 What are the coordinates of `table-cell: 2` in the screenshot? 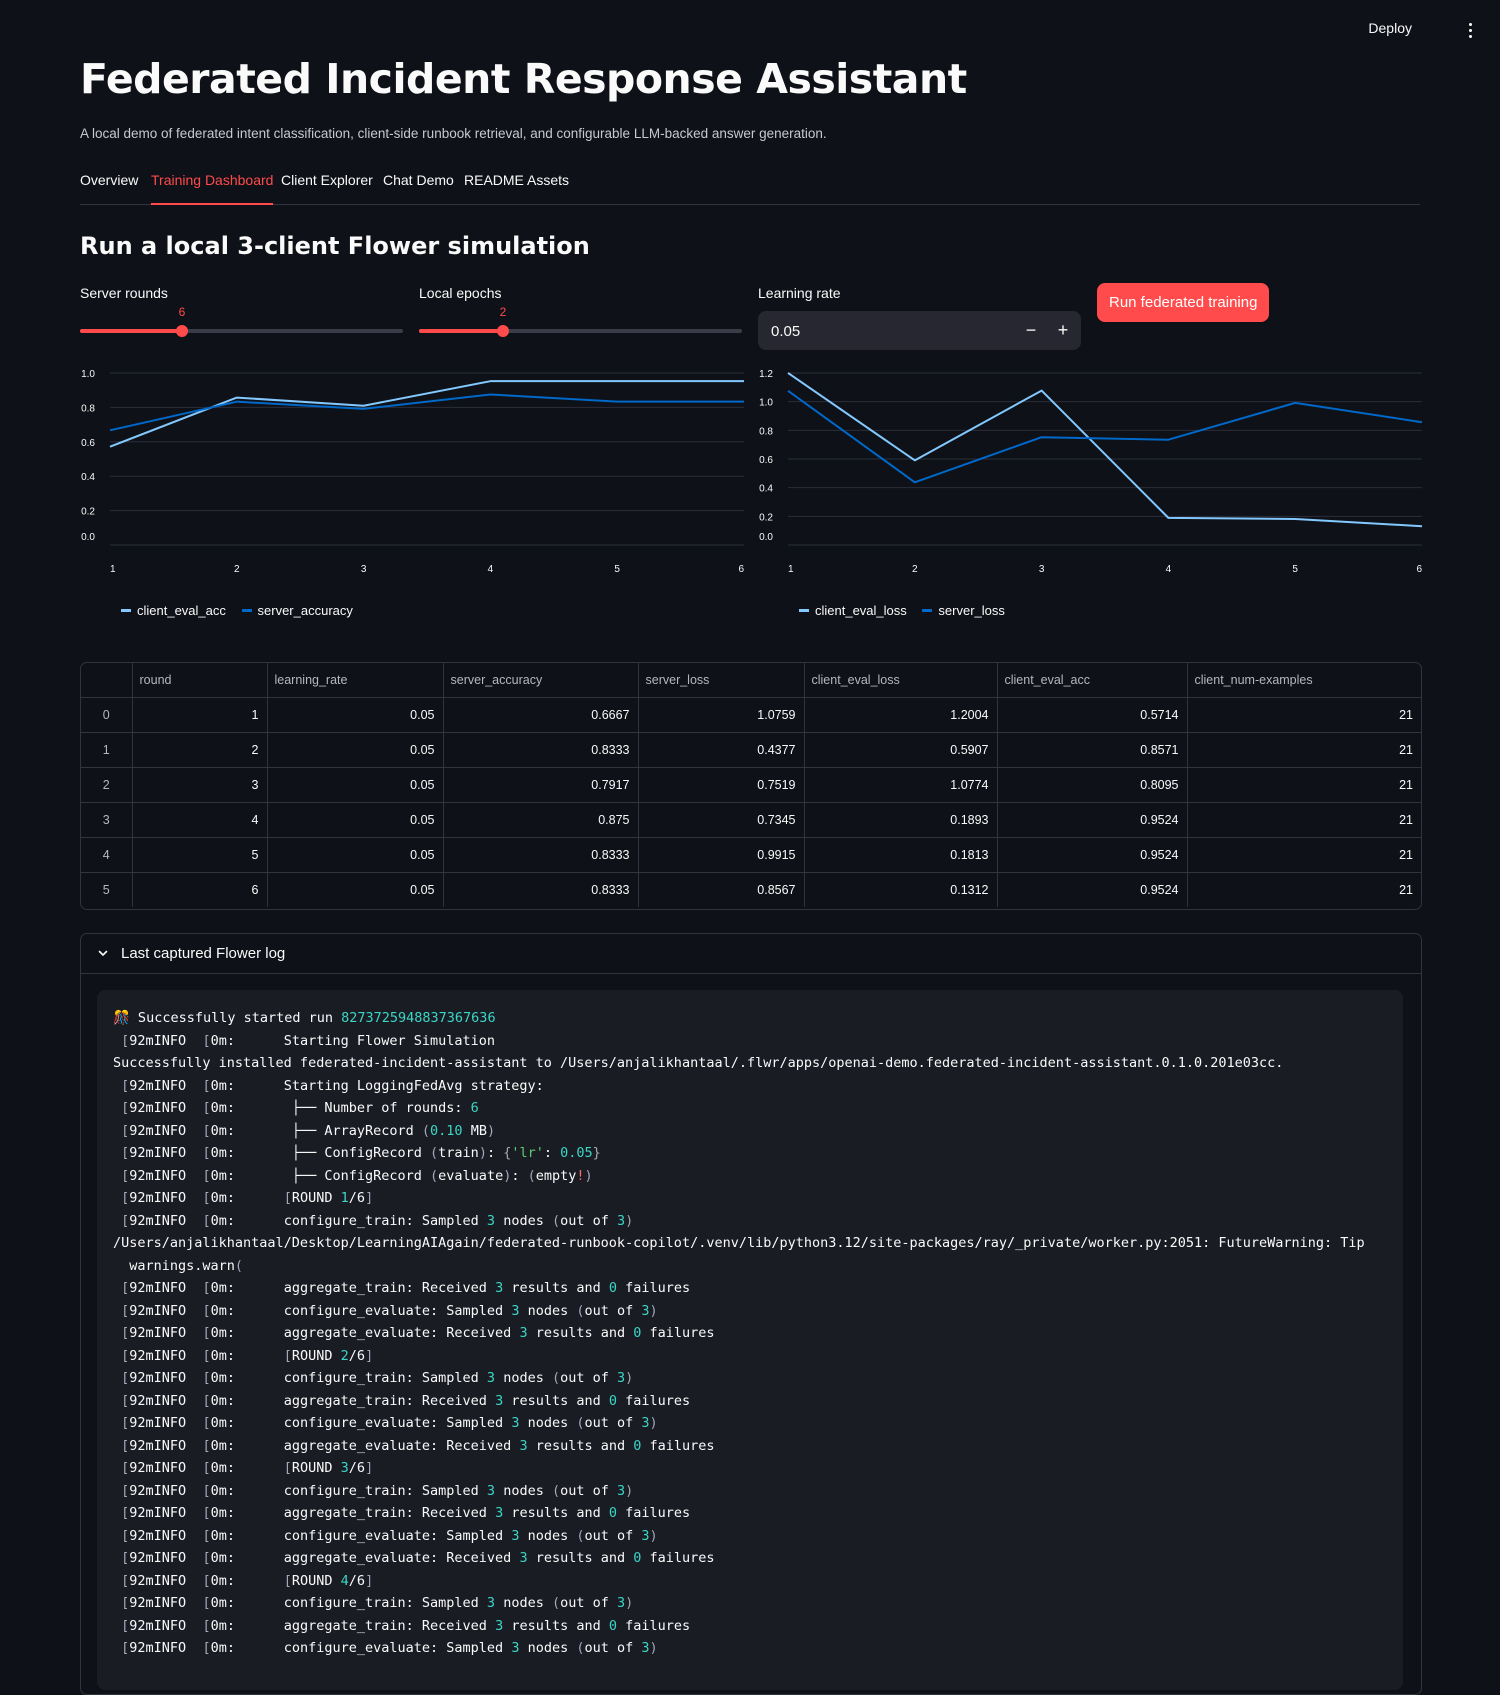 It's located at (200, 750).